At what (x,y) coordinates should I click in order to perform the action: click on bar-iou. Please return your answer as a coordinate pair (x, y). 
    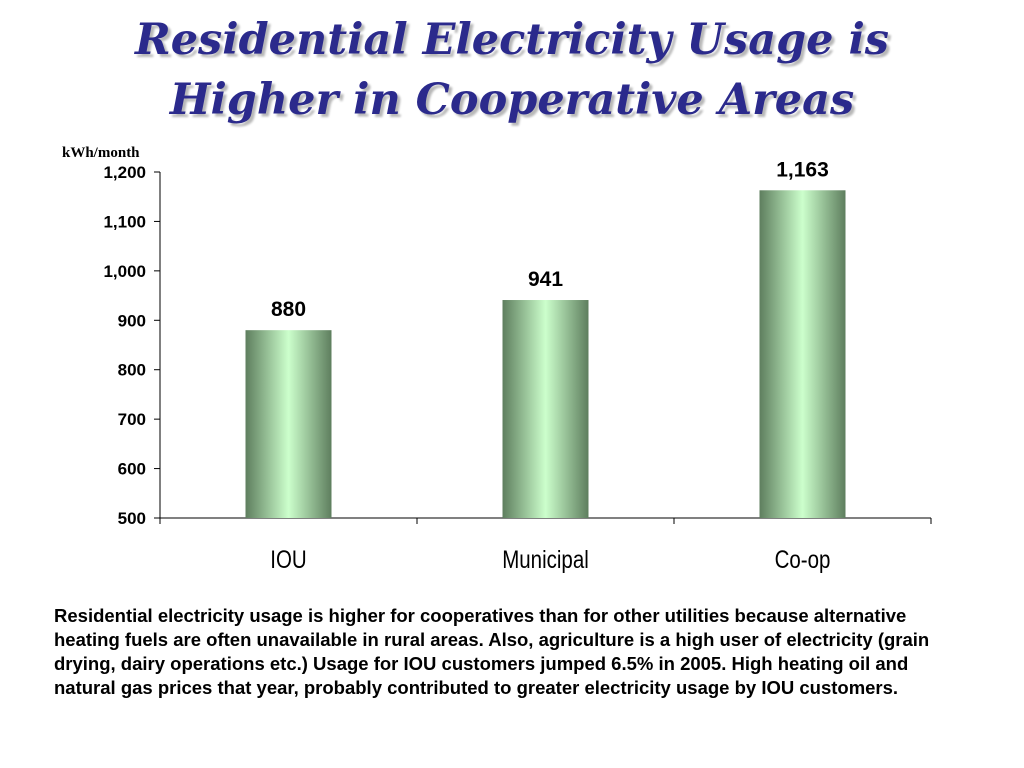
    Looking at the image, I should click on (288, 424).